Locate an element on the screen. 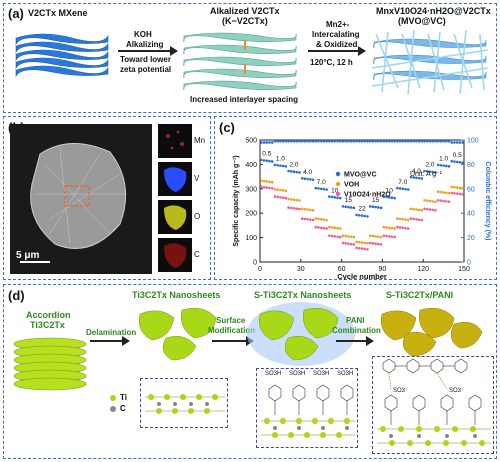 The height and width of the screenshot is (462, 500). arrow-koh is located at coordinates (148, 51).